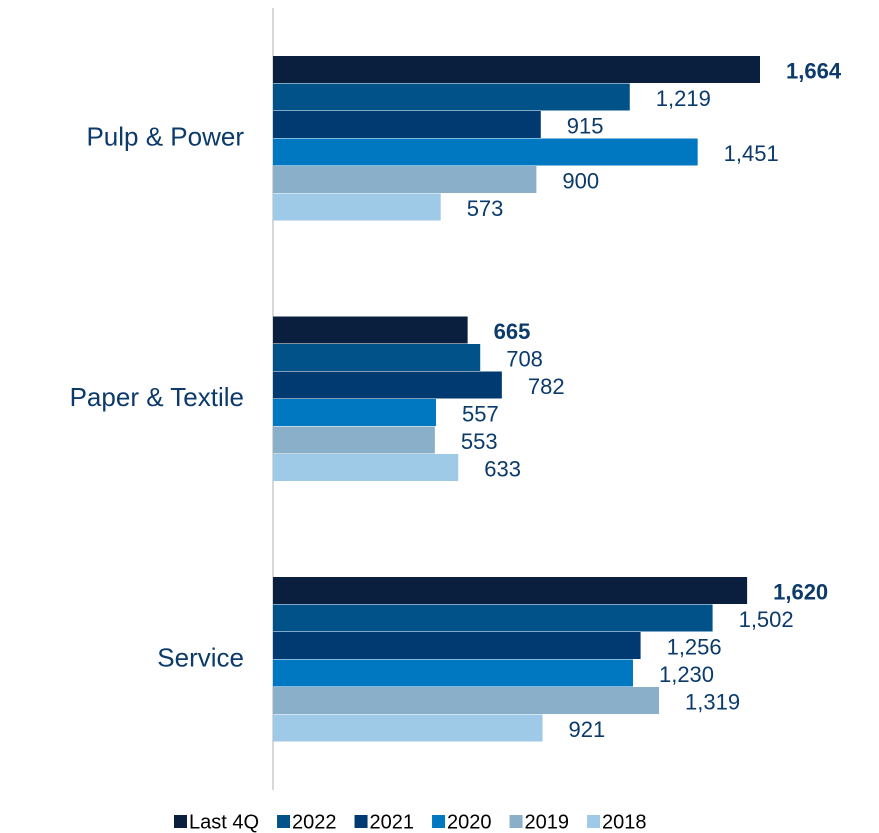 The image size is (879, 833). Describe the element at coordinates (479, 441) in the screenshot. I see `data-label: 553` at that location.